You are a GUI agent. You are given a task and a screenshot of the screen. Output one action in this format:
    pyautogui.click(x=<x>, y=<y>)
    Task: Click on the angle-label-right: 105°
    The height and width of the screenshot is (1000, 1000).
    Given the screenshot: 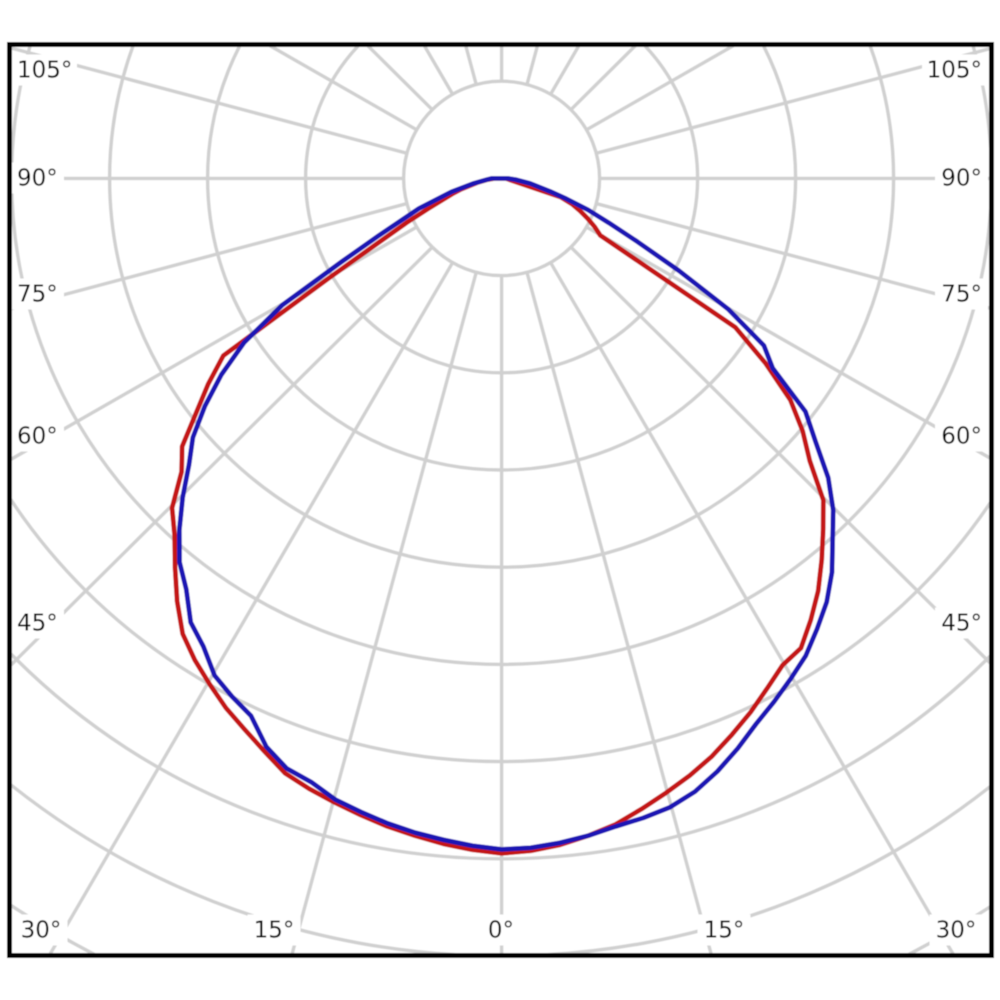 What is the action you would take?
    pyautogui.click(x=954, y=71)
    